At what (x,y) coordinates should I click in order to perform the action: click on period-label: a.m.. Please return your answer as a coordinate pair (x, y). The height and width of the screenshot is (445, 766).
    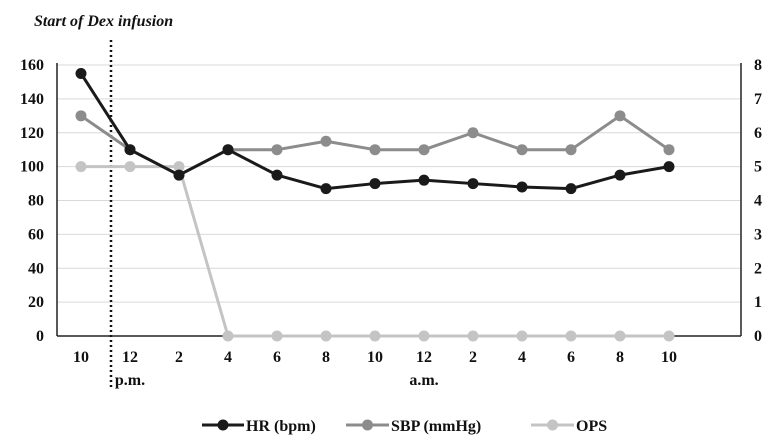
    Looking at the image, I should click on (423, 380).